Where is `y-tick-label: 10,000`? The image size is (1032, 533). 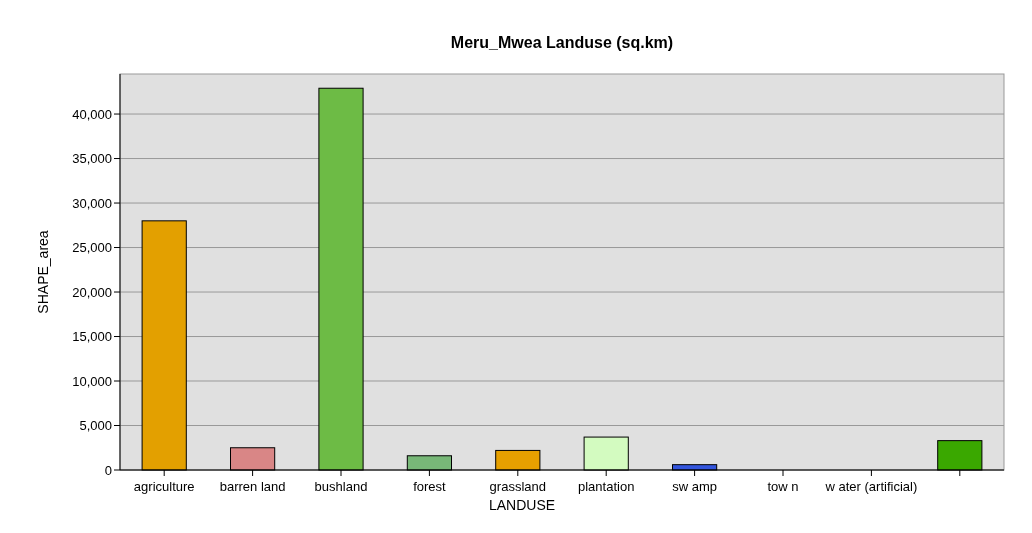 y-tick-label: 10,000 is located at coordinates (92, 381).